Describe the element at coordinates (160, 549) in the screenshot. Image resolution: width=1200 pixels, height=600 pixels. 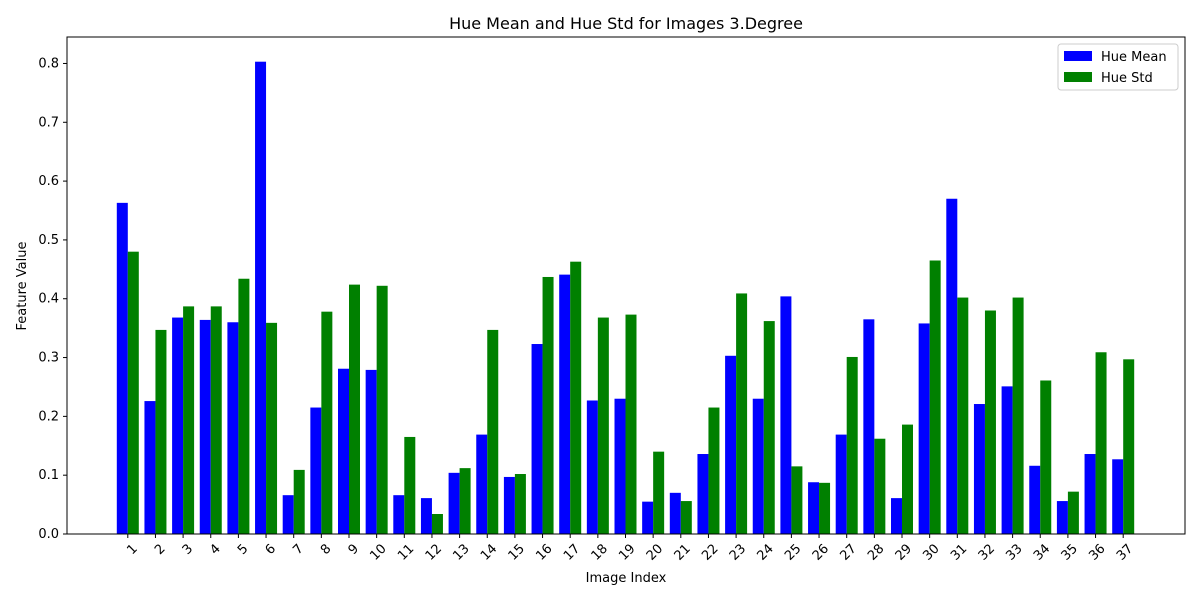
I see `x-tick-label: 2` at that location.